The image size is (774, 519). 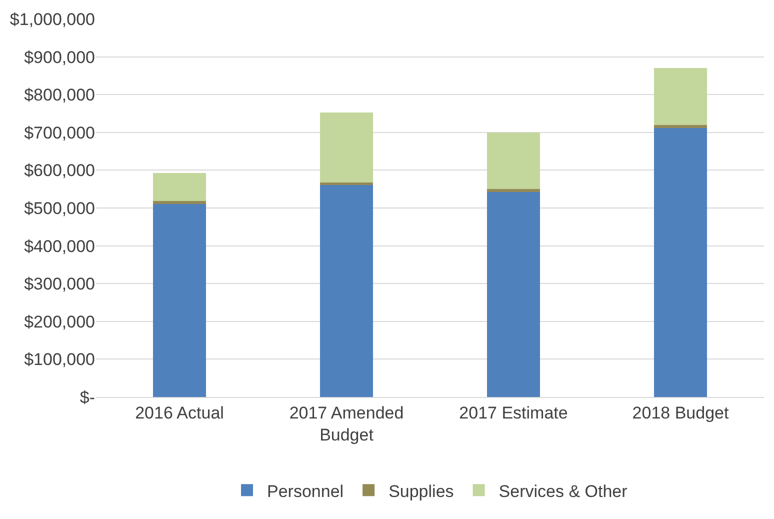 I want to click on y-tick-label: $900,000, so click(x=59, y=57).